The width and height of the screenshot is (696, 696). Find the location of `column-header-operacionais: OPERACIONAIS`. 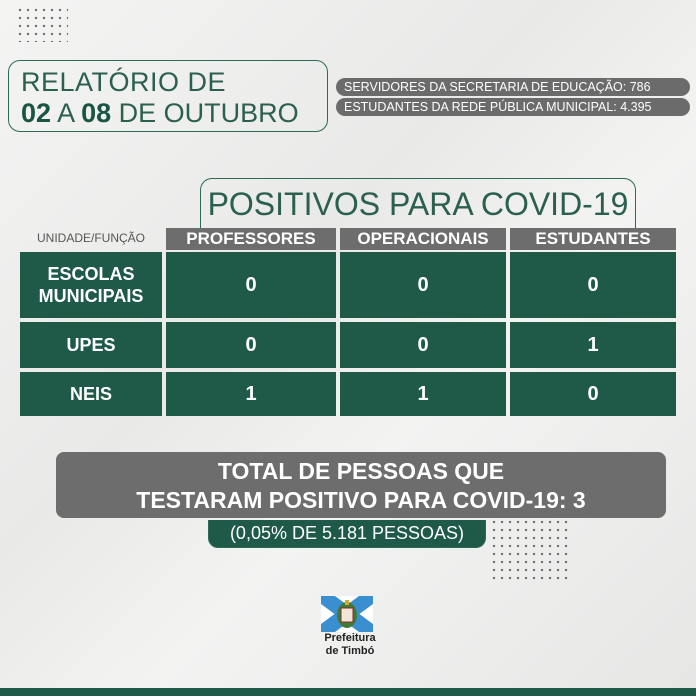

column-header-operacionais: OPERACIONAIS is located at coordinates (423, 239).